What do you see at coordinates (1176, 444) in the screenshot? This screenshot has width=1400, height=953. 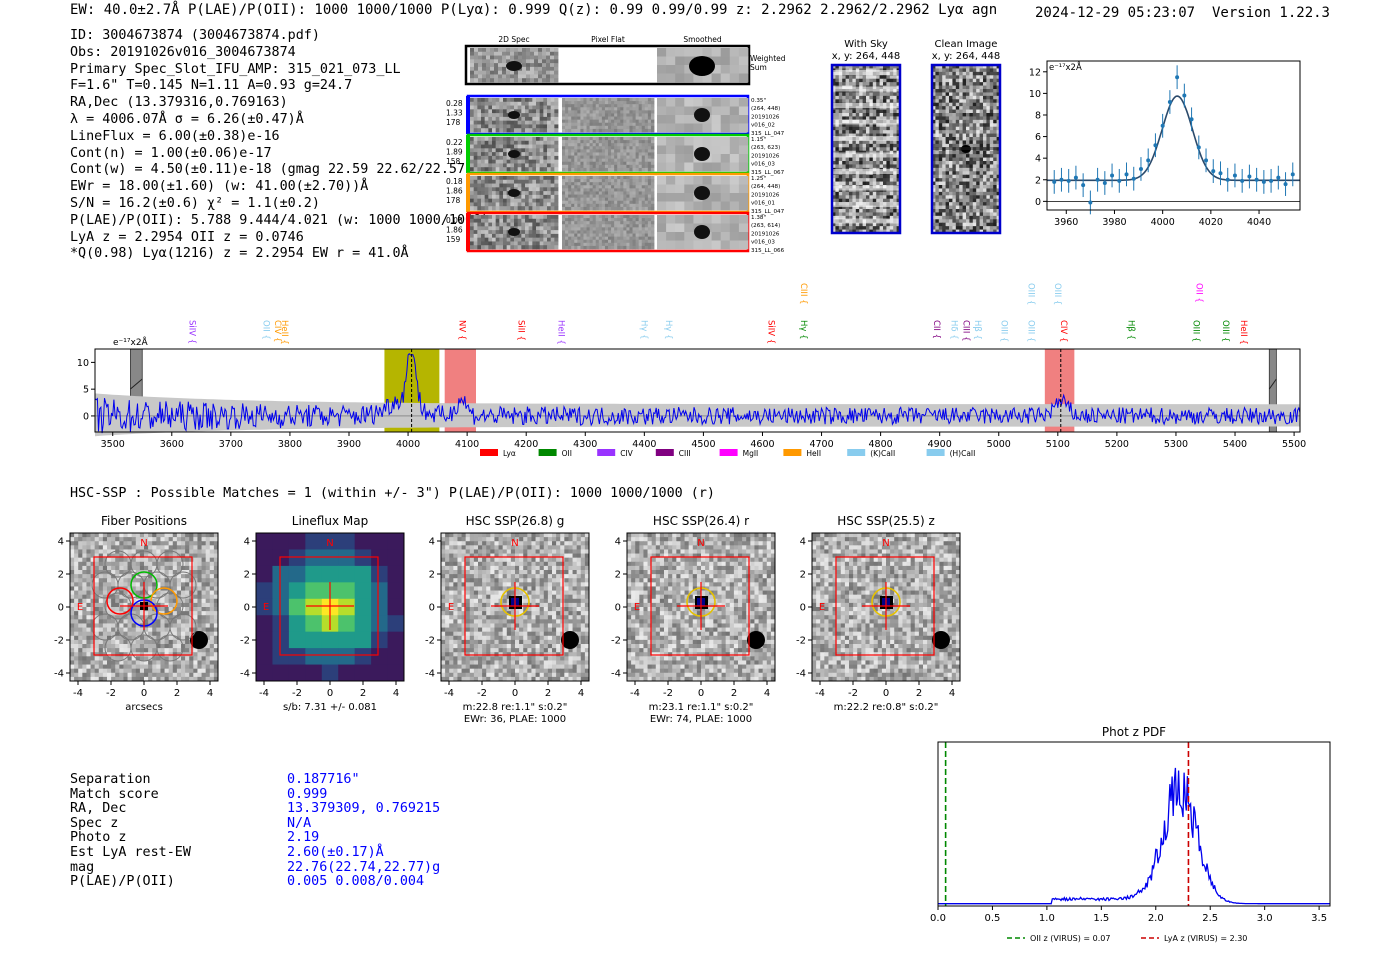 I see `x-tick-label: 5300` at bounding box center [1176, 444].